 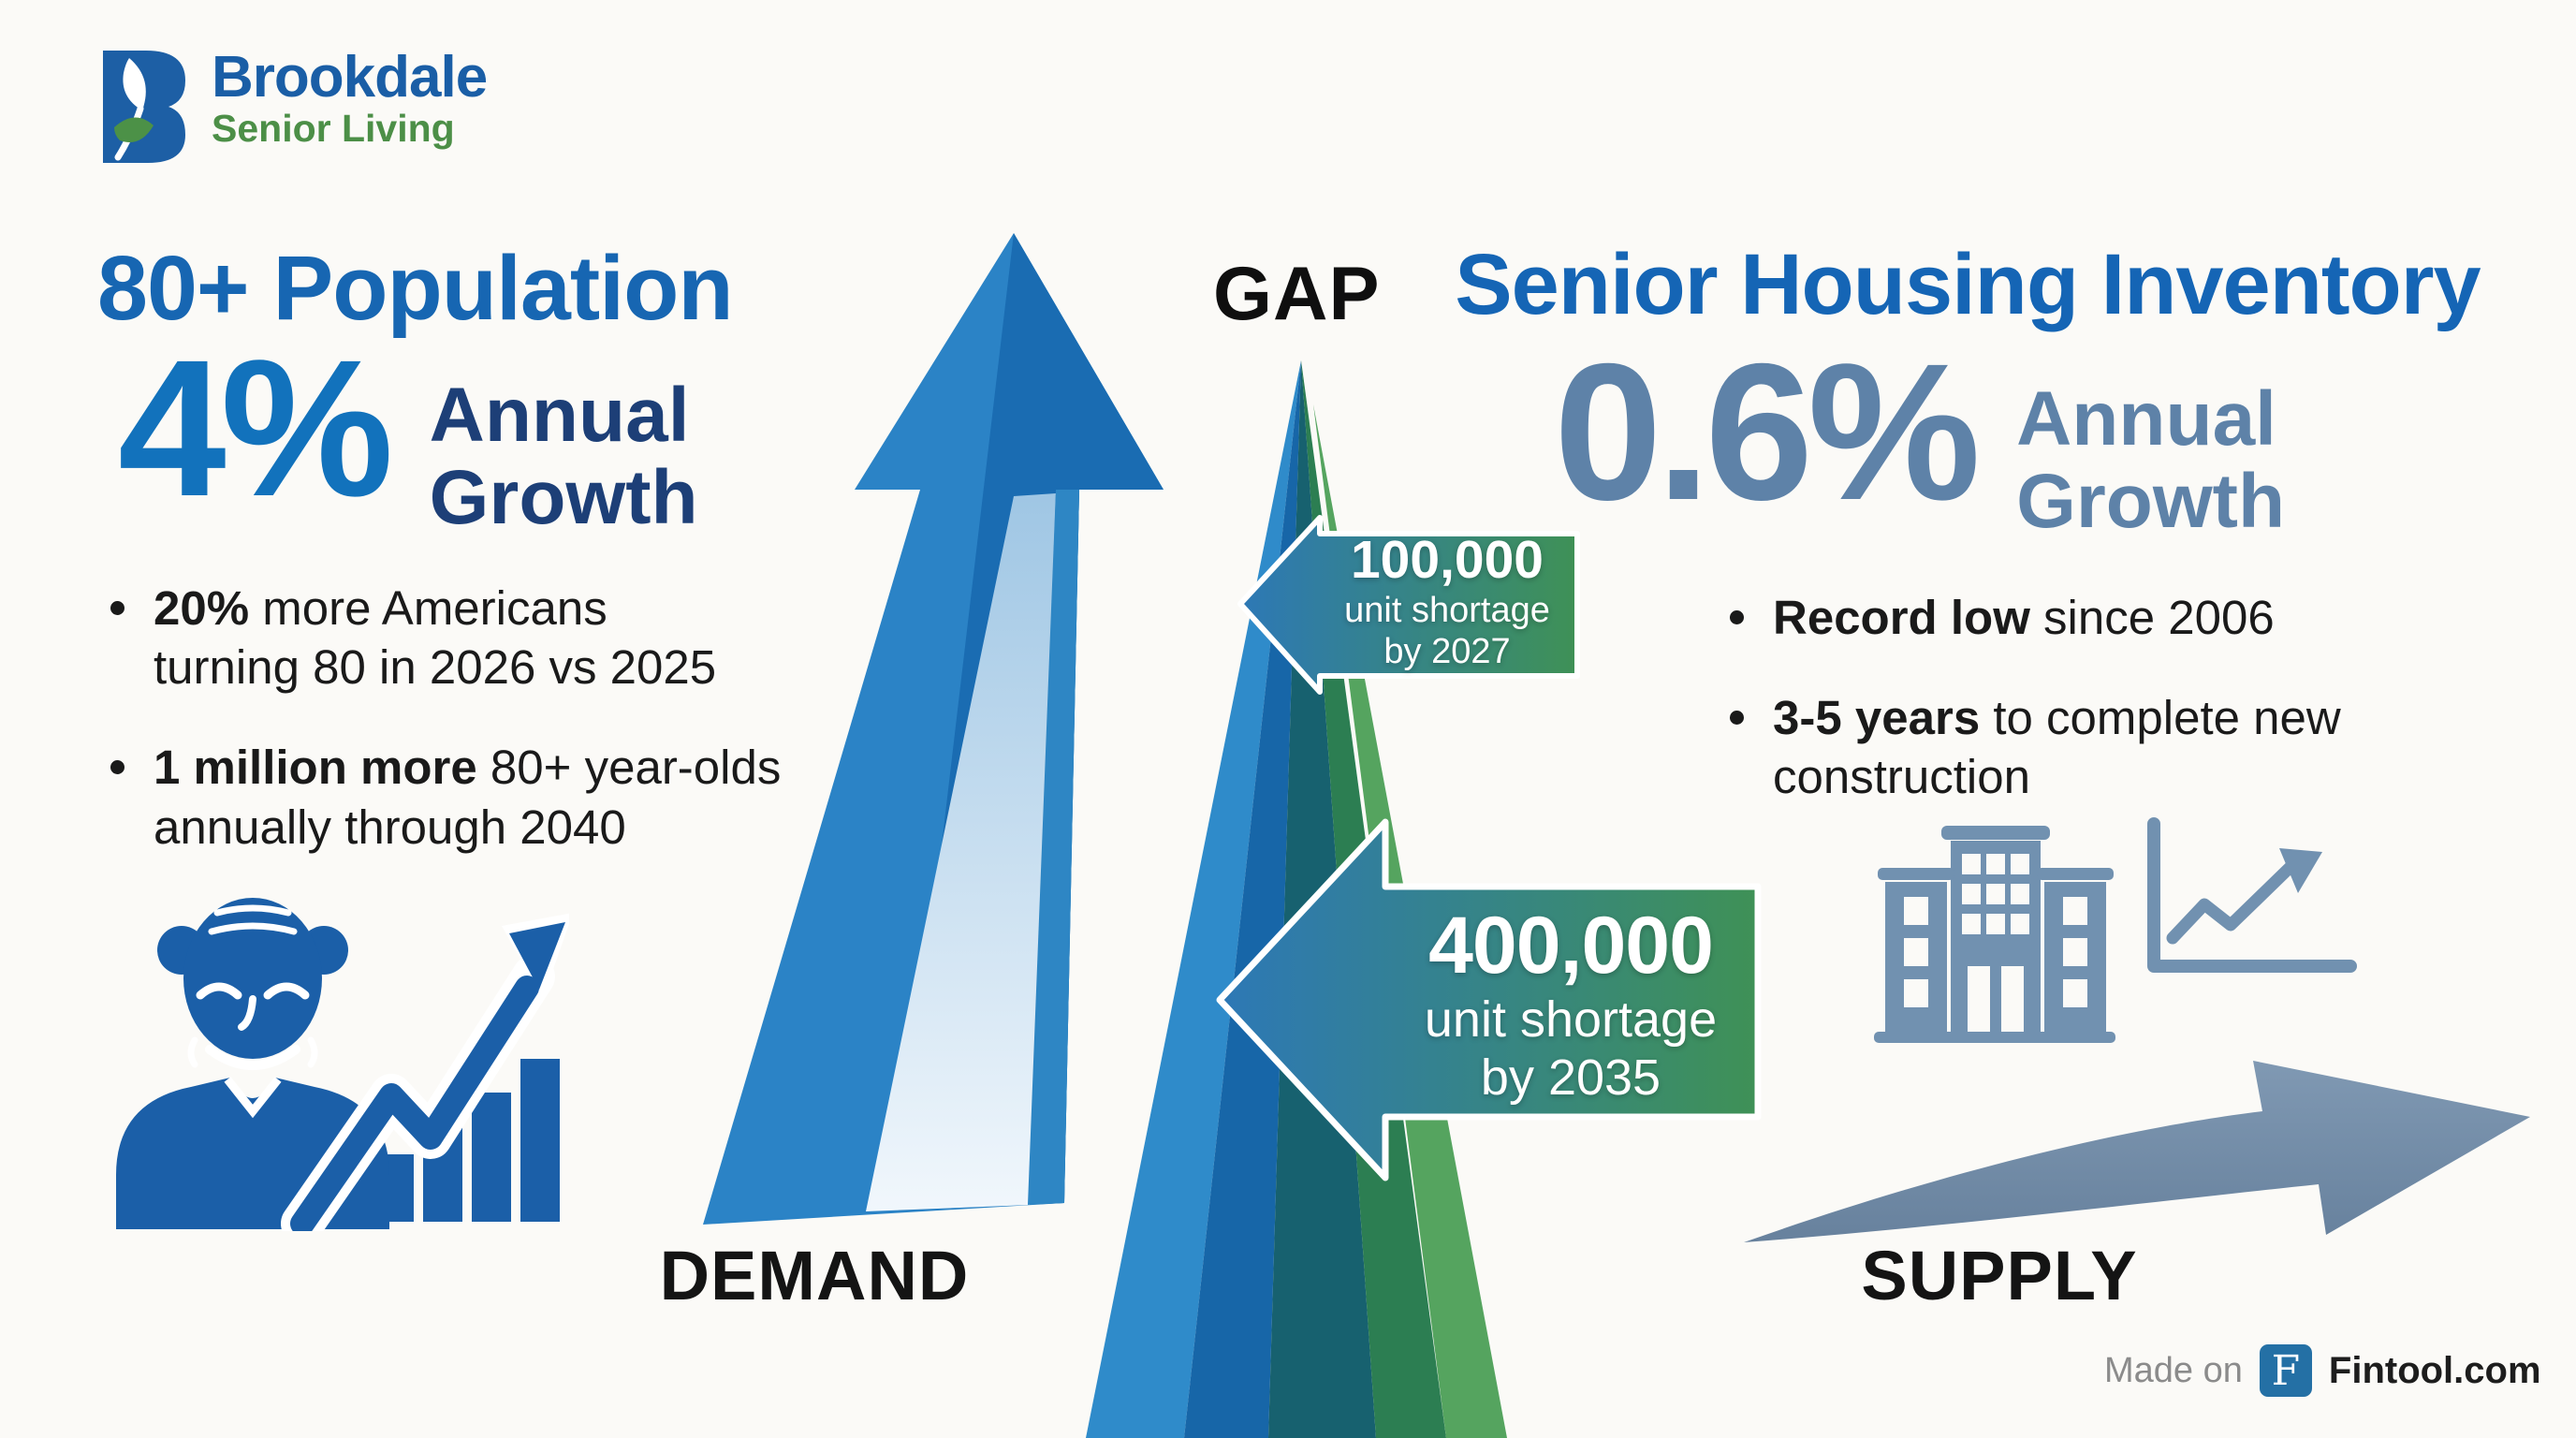 I want to click on demand-stat-value: 4%, so click(x=256, y=428).